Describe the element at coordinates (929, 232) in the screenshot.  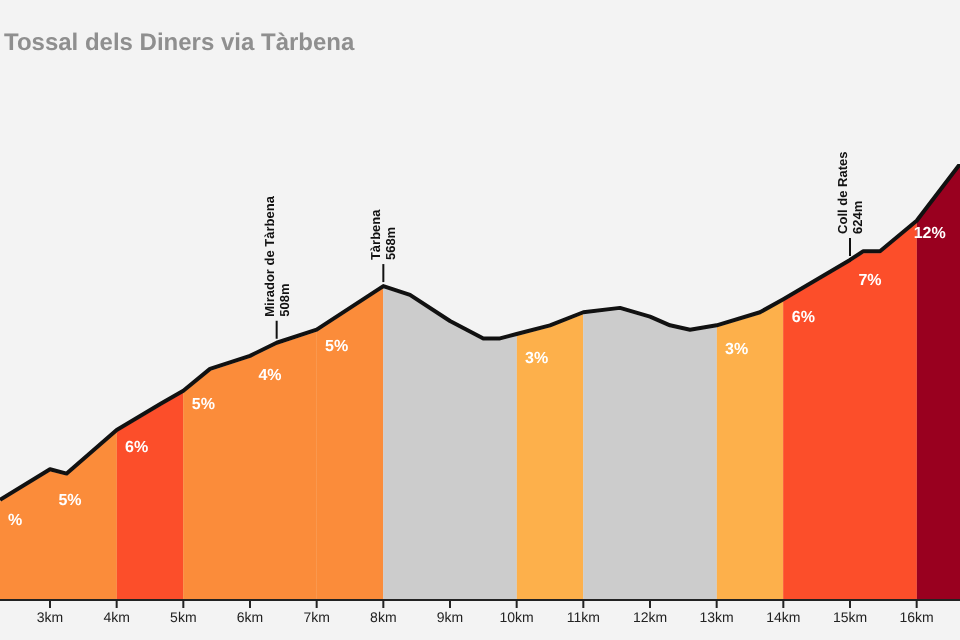
I see `band-label: 12%` at that location.